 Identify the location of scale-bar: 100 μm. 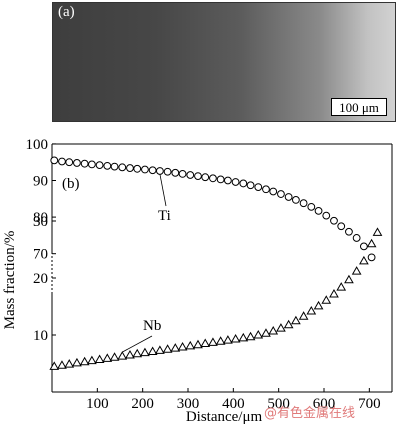
(359, 107).